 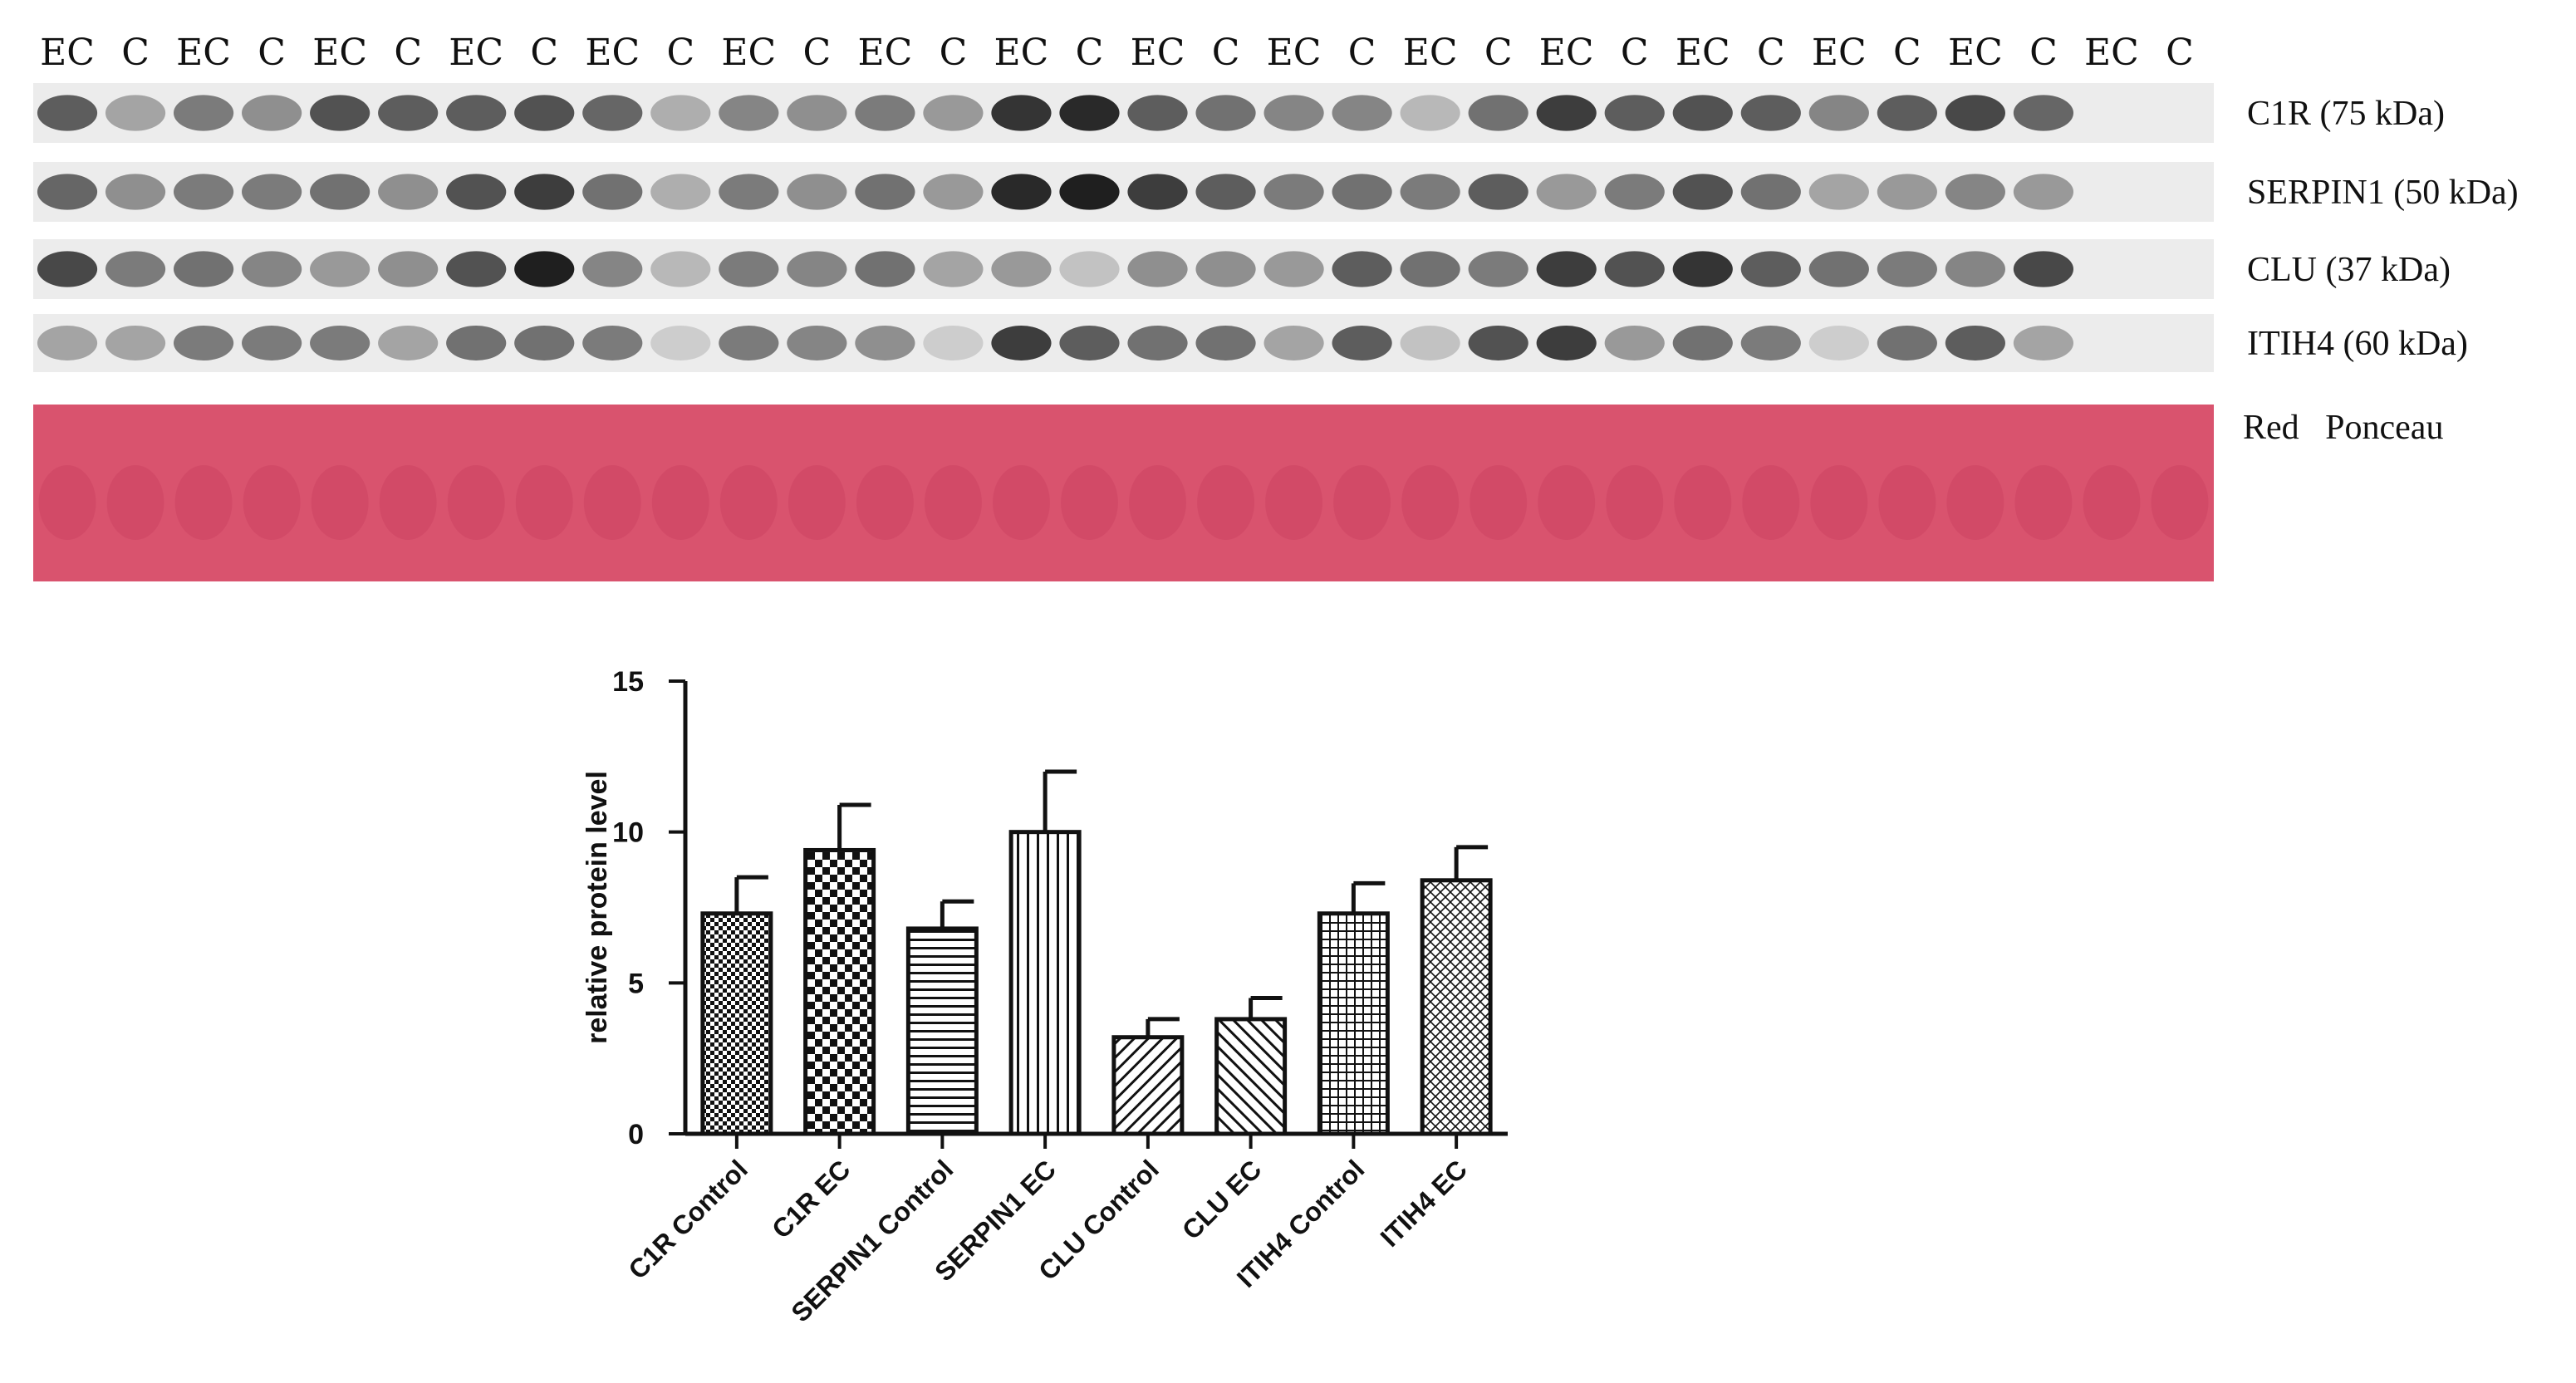 I want to click on blot-row-label: C1R (75 kDa), so click(x=2346, y=114).